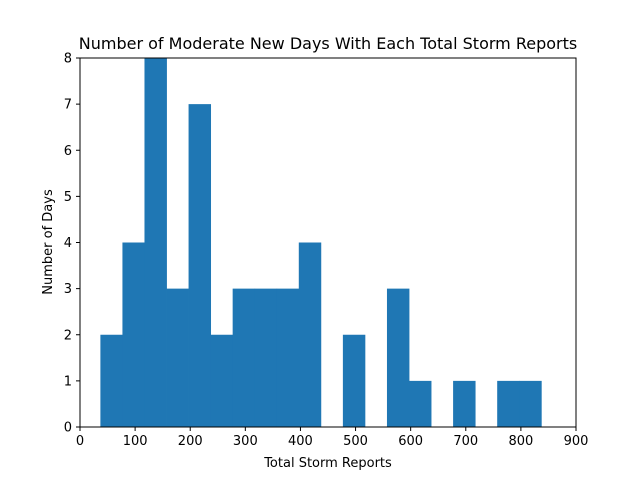 The height and width of the screenshot is (480, 640). What do you see at coordinates (190, 441) in the screenshot?
I see `x-tick-label: 200` at bounding box center [190, 441].